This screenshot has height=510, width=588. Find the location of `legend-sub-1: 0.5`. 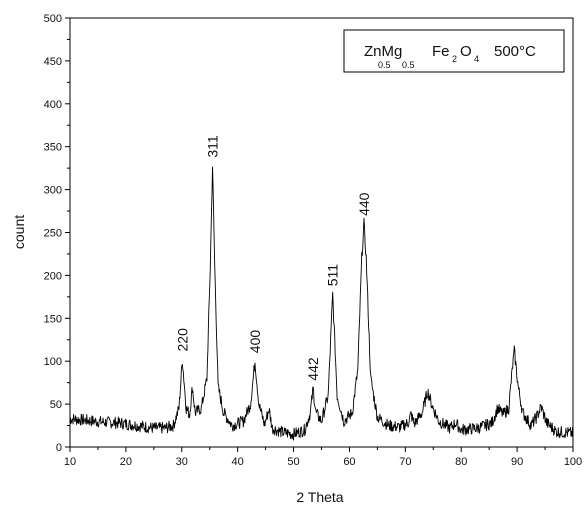

legend-sub-1: 0.5 is located at coordinates (384, 65).